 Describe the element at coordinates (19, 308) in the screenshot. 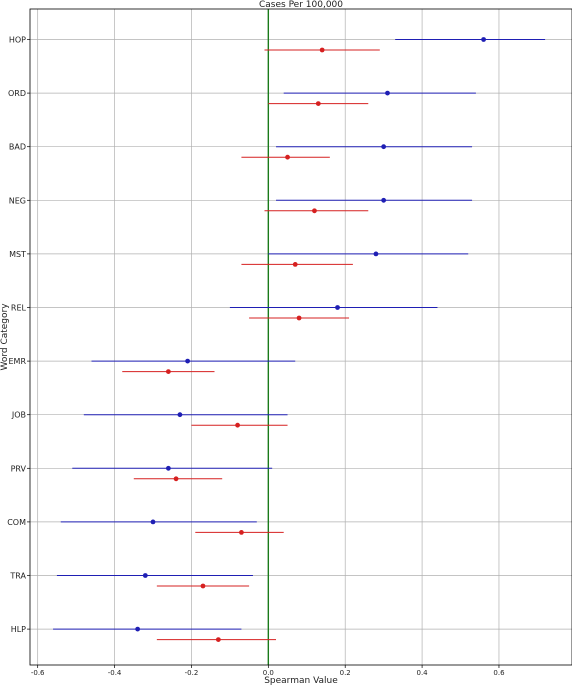

I see `category-label-rel: REL` at that location.